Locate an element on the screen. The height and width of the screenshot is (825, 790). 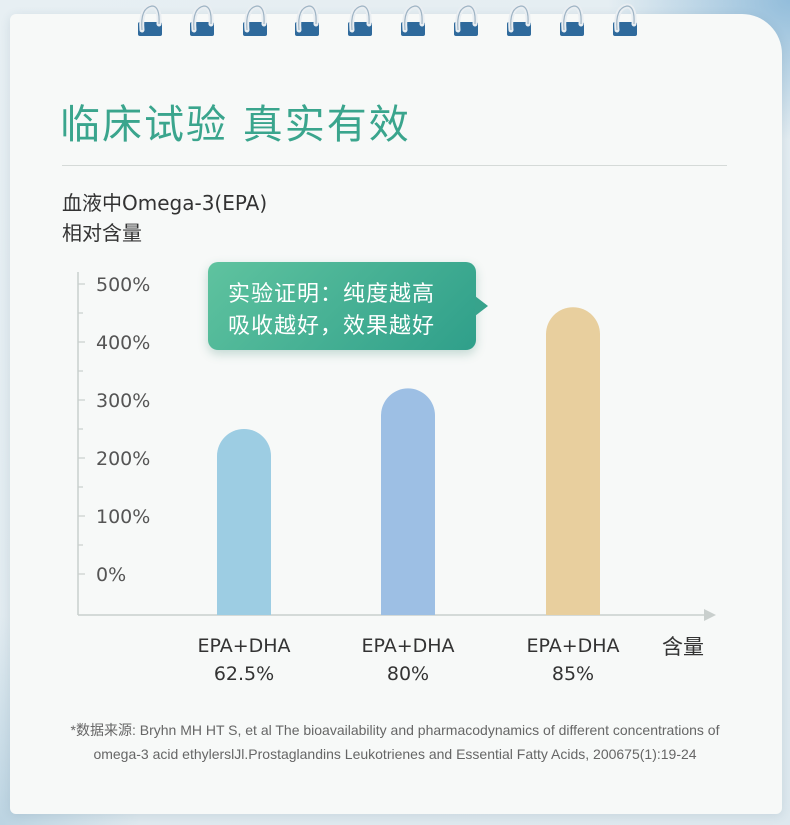
callout-line-2: 吸收越好，效果越好 is located at coordinates (332, 326).